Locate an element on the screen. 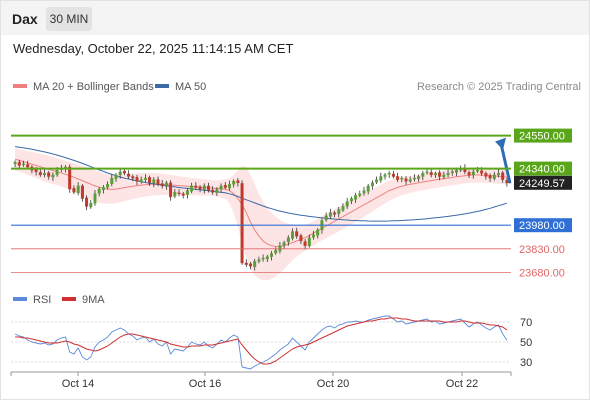 The width and height of the screenshot is (590, 400). rsi-ma-line is located at coordinates (261, 341).